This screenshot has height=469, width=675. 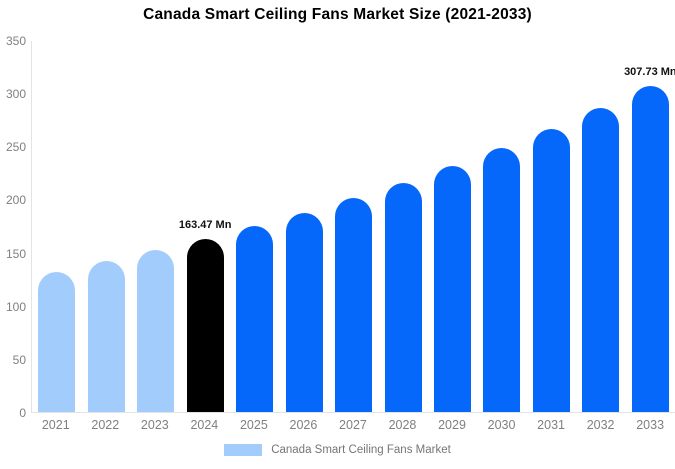 I want to click on bar-2025, so click(x=255, y=319).